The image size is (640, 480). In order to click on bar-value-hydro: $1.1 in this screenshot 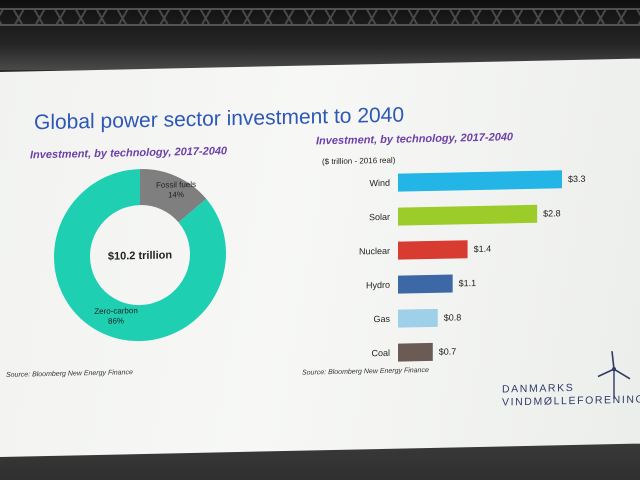, I will do `click(468, 283)`.